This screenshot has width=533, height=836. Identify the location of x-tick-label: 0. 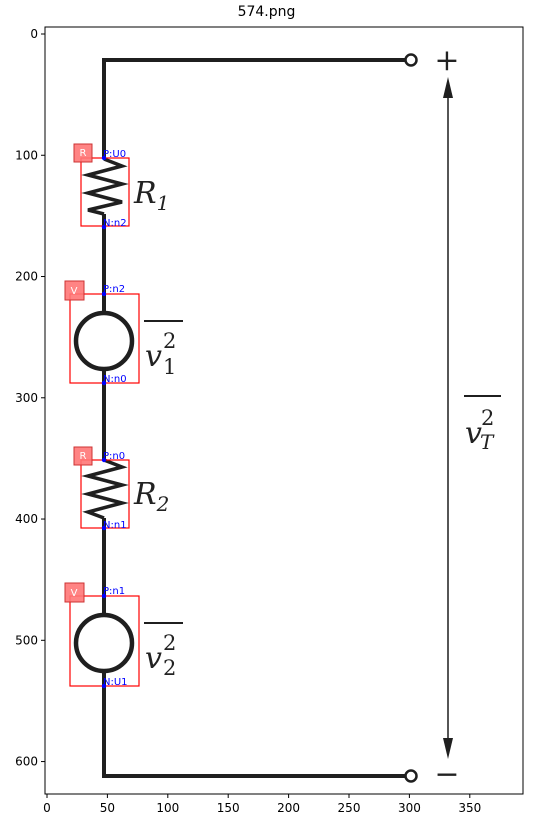
(47, 808).